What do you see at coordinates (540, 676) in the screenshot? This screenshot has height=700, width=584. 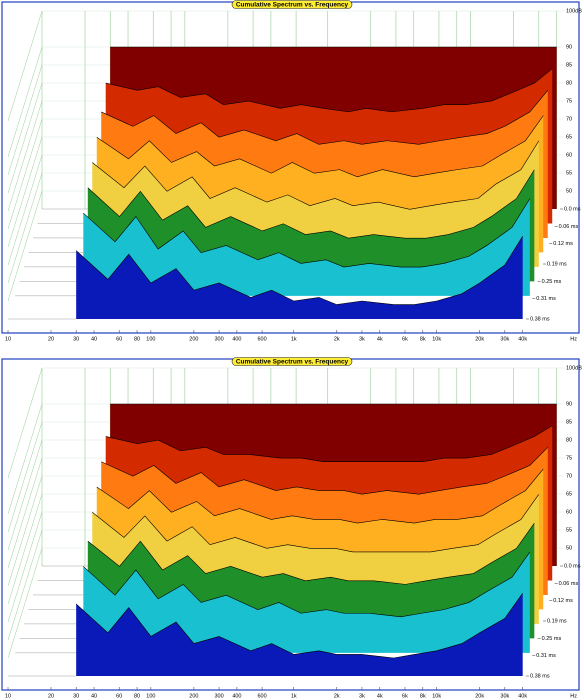 I see `z-tick-label: 0.38 ms` at bounding box center [540, 676].